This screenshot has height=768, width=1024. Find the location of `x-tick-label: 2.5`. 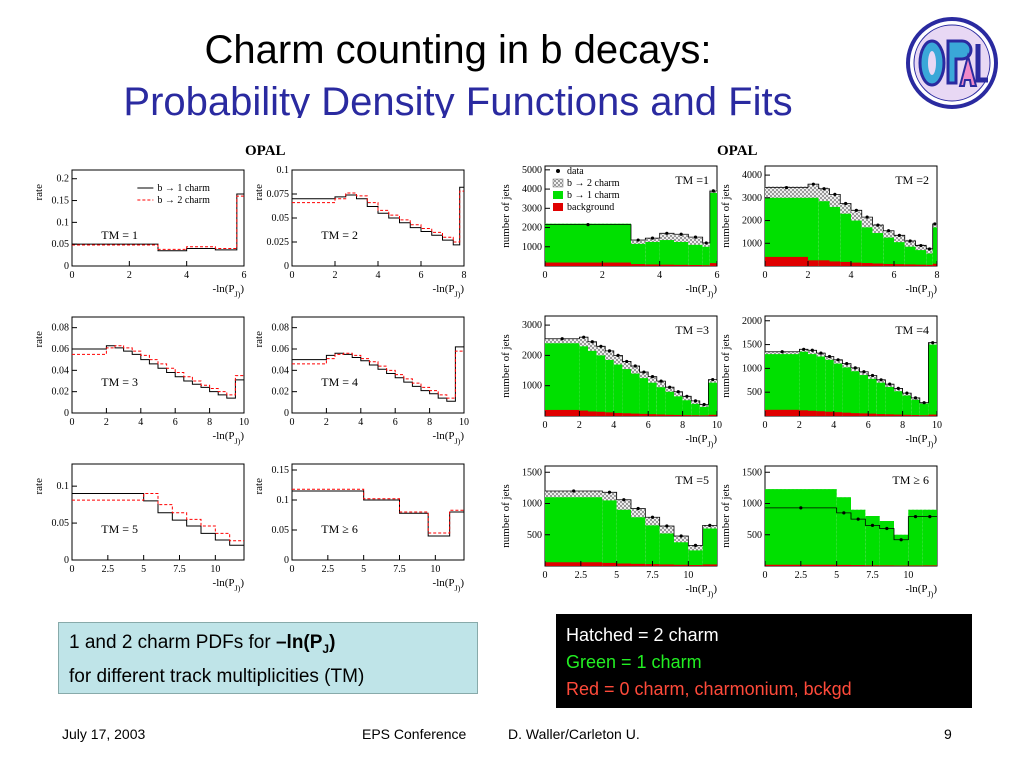

x-tick-label: 2.5 is located at coordinates (801, 575).